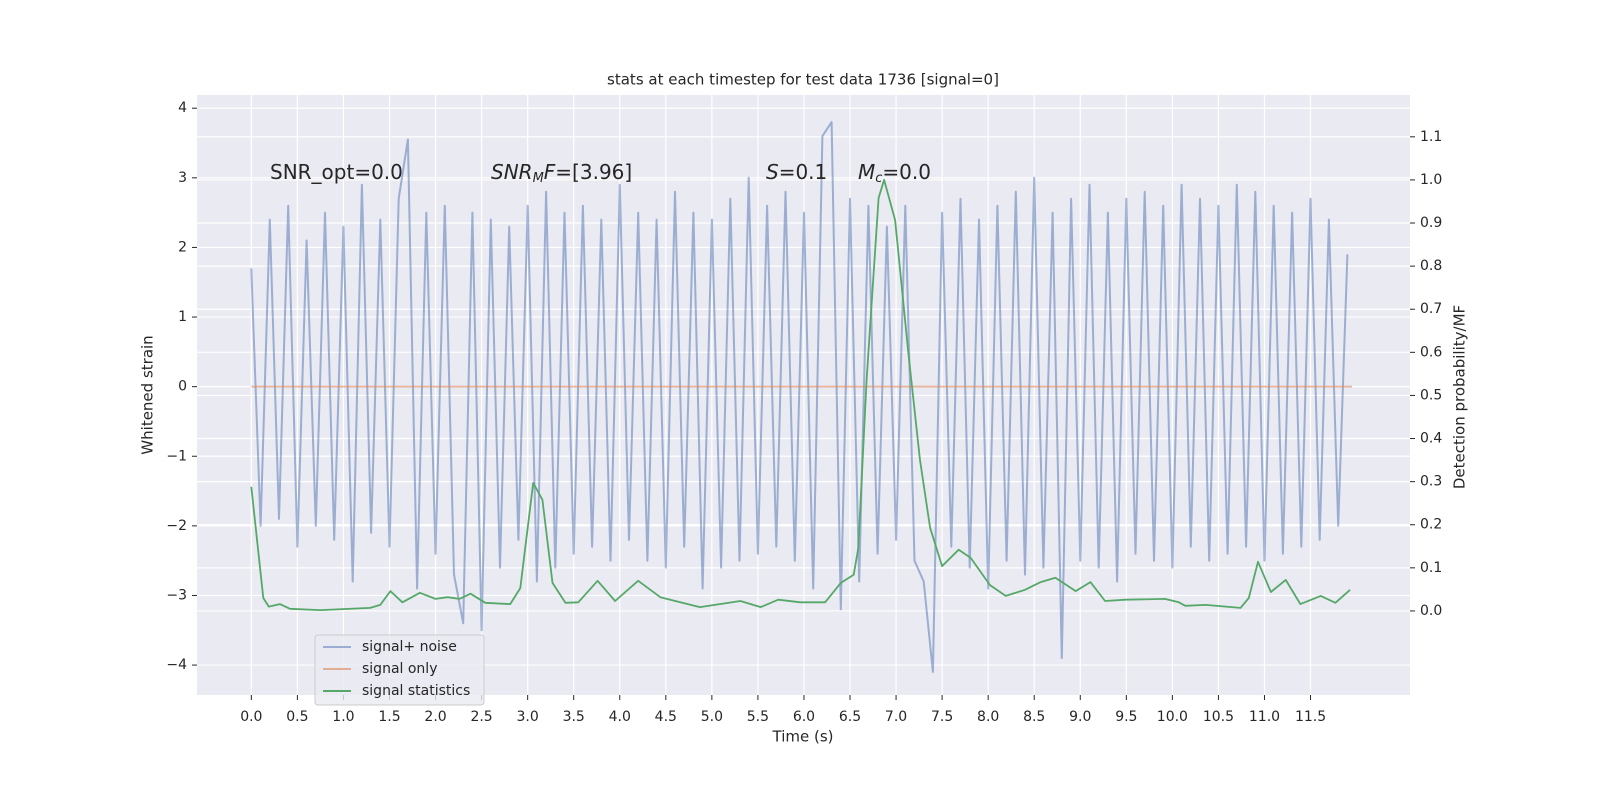 This screenshot has height=800, width=1600. What do you see at coordinates (1431, 395) in the screenshot?
I see `y2-tick-label: 0.5` at bounding box center [1431, 395].